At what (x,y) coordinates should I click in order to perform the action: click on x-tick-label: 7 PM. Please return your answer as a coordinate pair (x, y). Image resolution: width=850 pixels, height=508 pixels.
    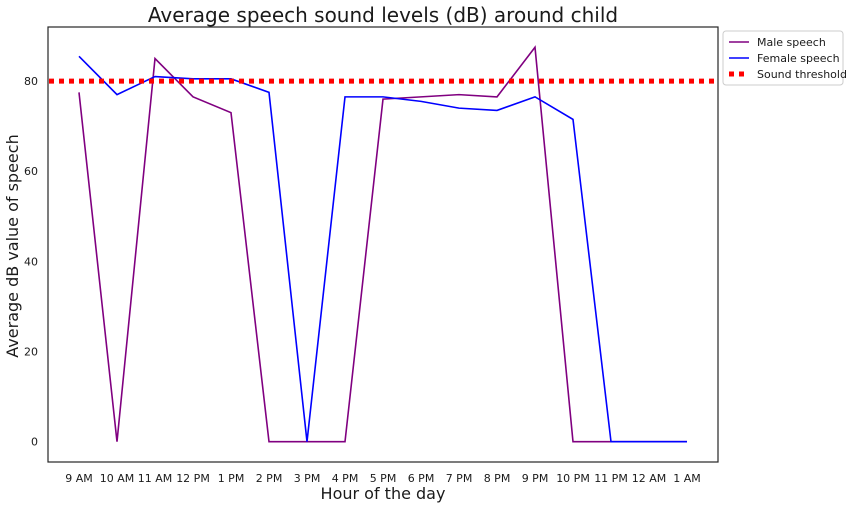
    Looking at the image, I should click on (459, 478).